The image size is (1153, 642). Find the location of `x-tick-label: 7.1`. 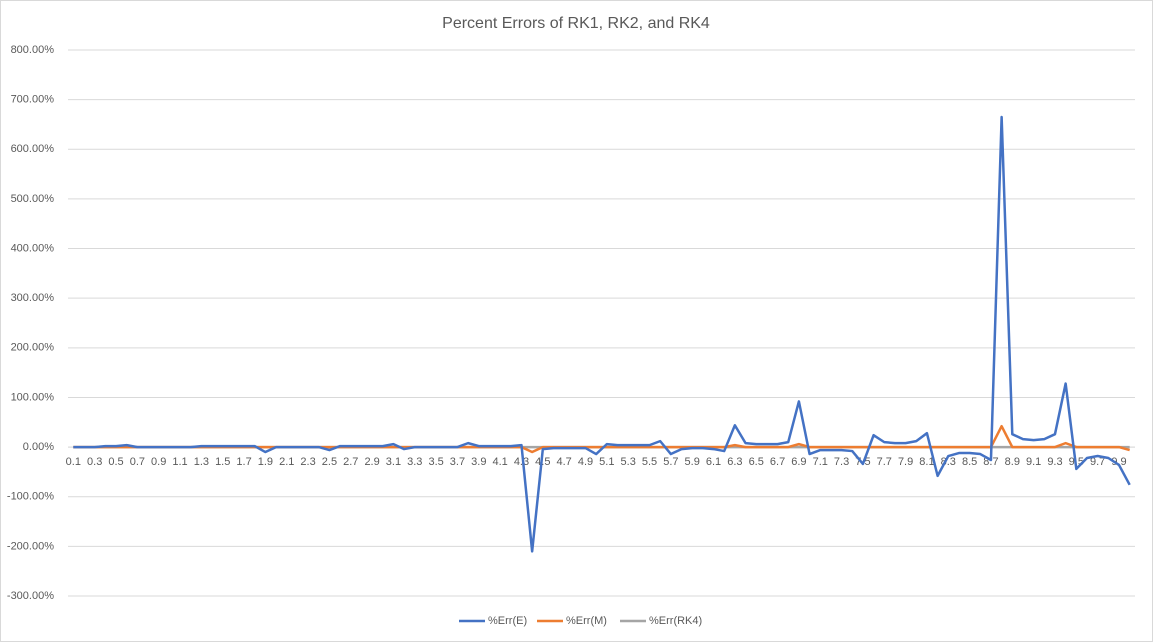

x-tick-label: 7.1 is located at coordinates (820, 462).